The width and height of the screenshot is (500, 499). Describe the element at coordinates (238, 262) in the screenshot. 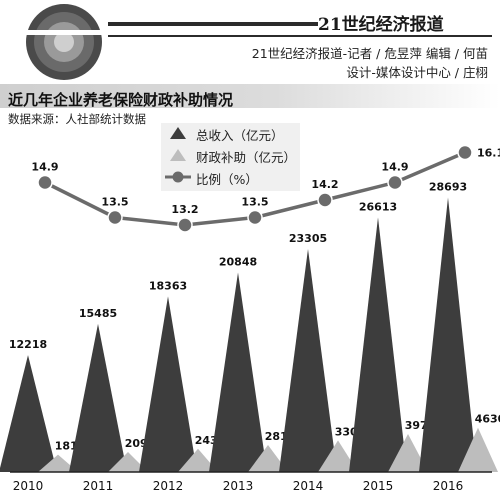

I see `total-value-label: 20848` at that location.